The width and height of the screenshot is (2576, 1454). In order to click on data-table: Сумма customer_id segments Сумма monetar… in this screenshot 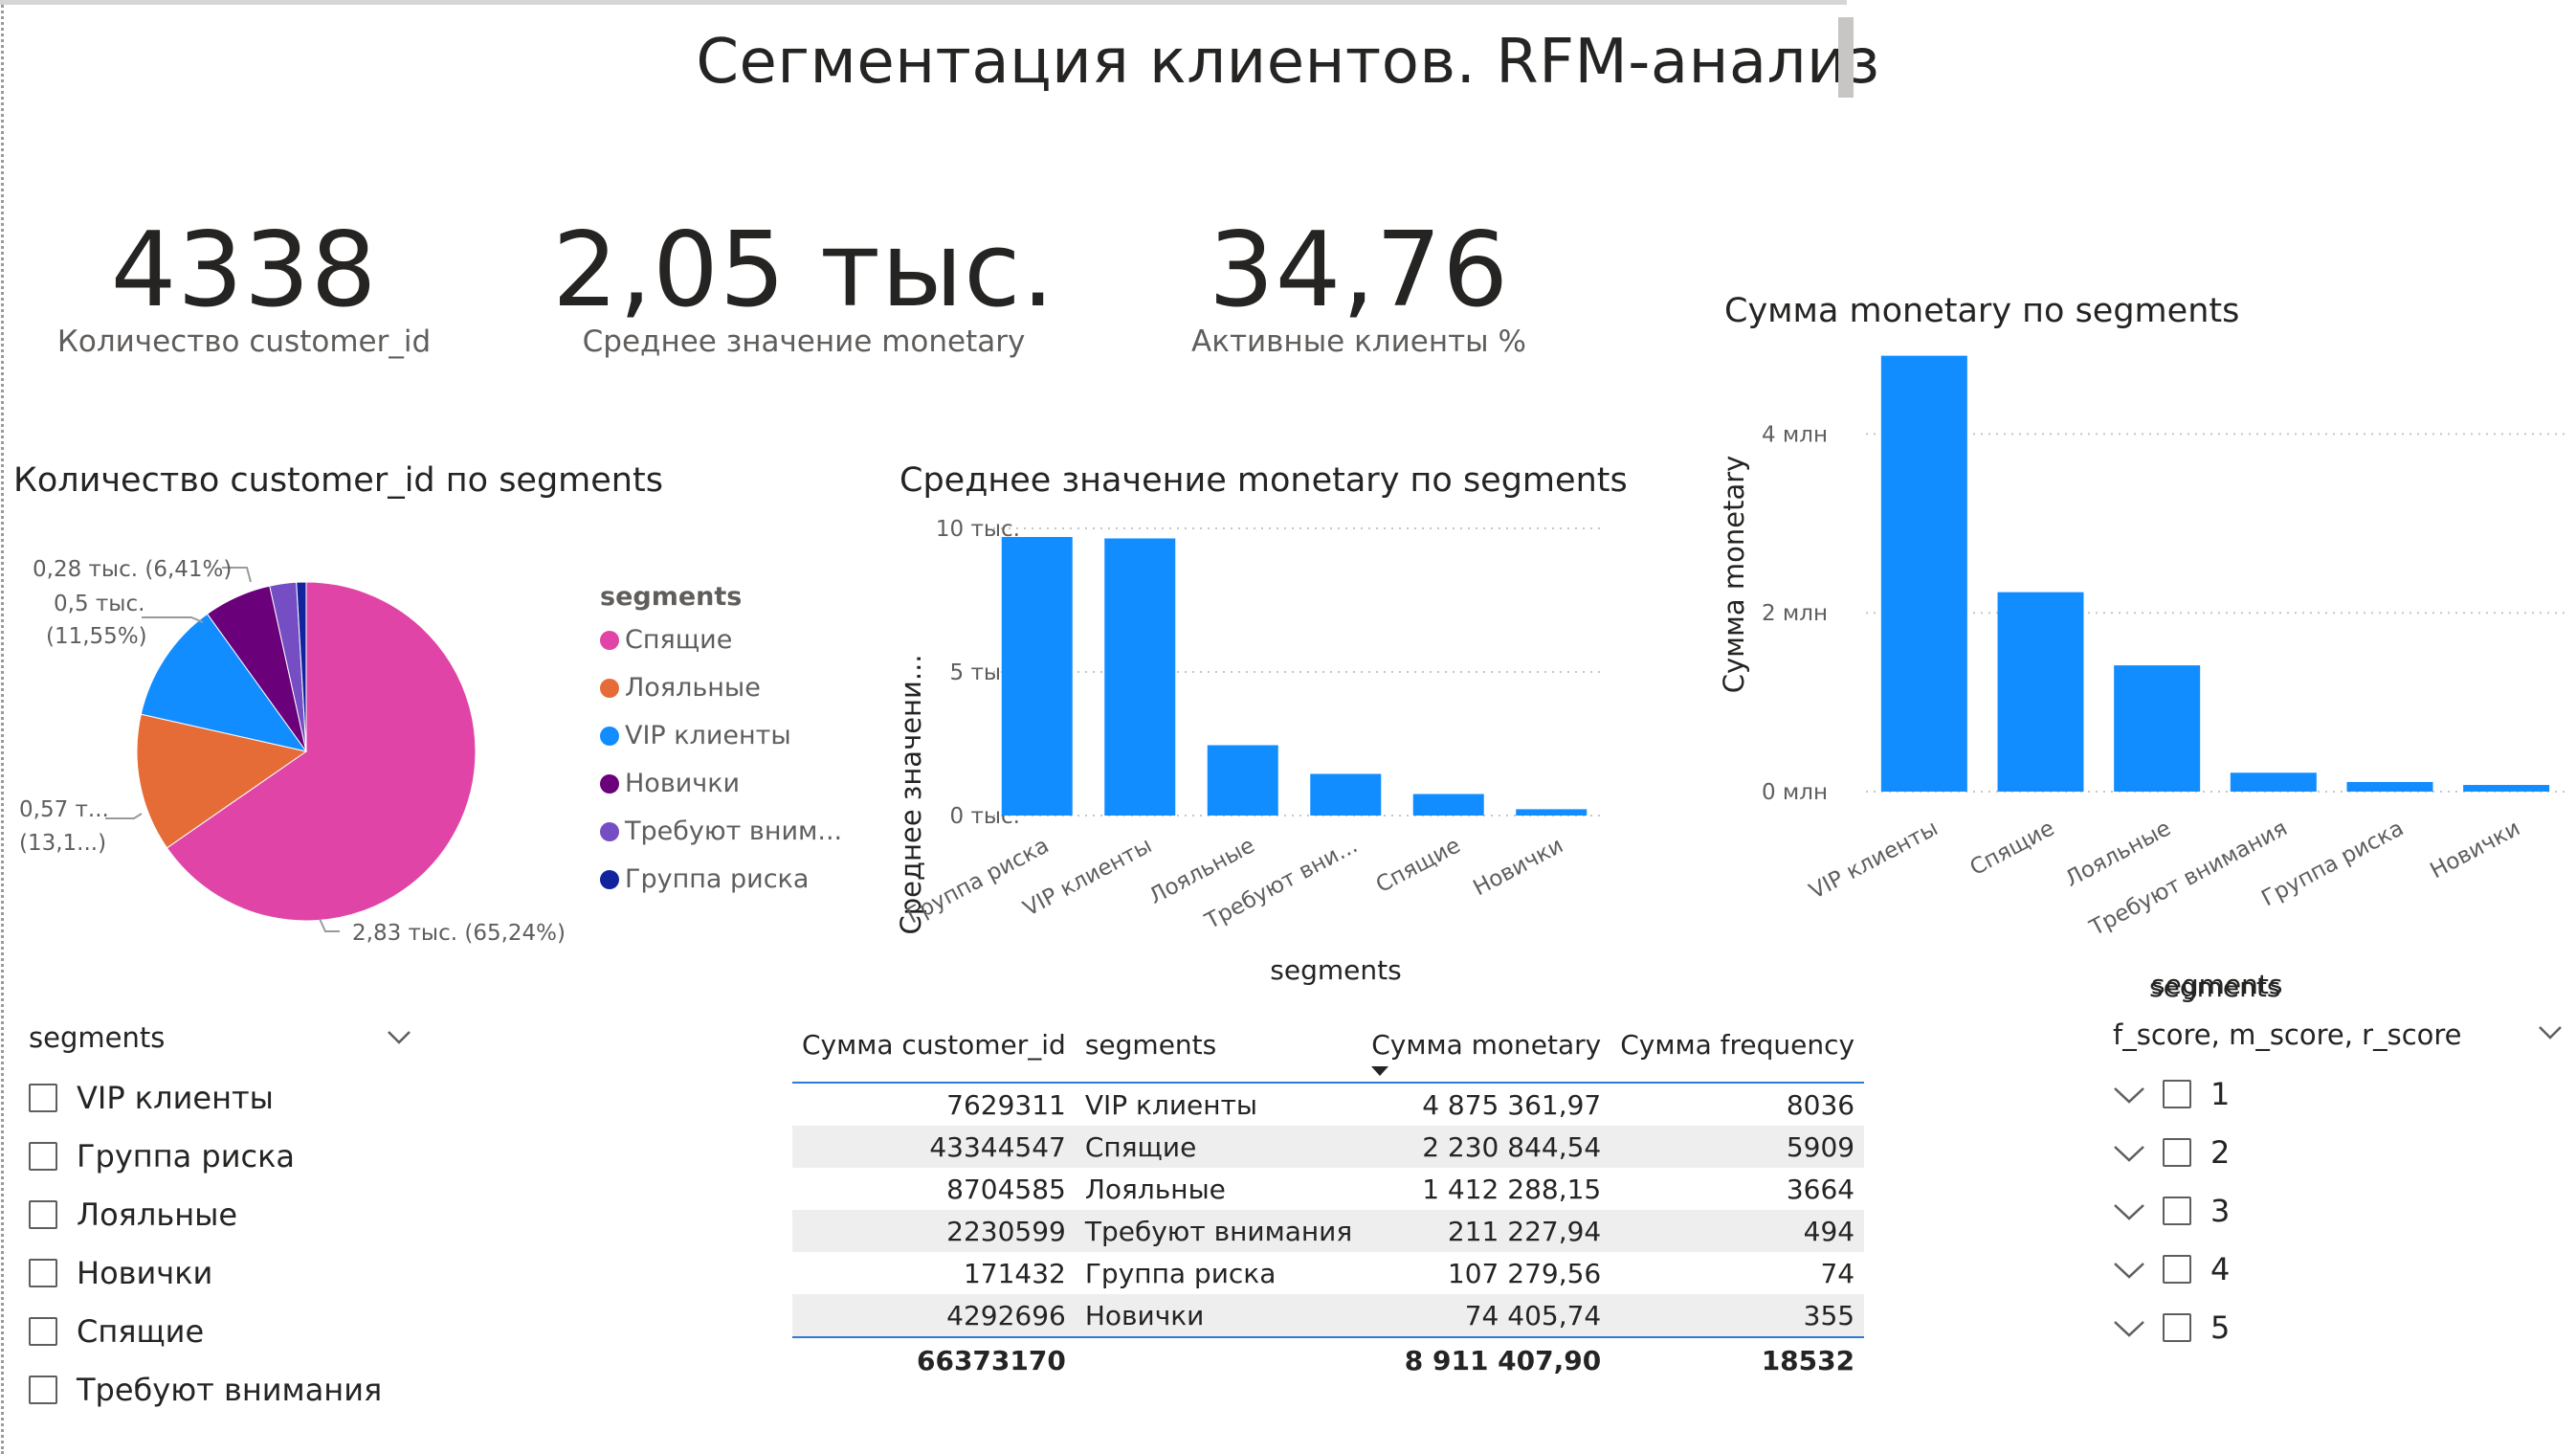, I will do `click(1328, 1194)`.